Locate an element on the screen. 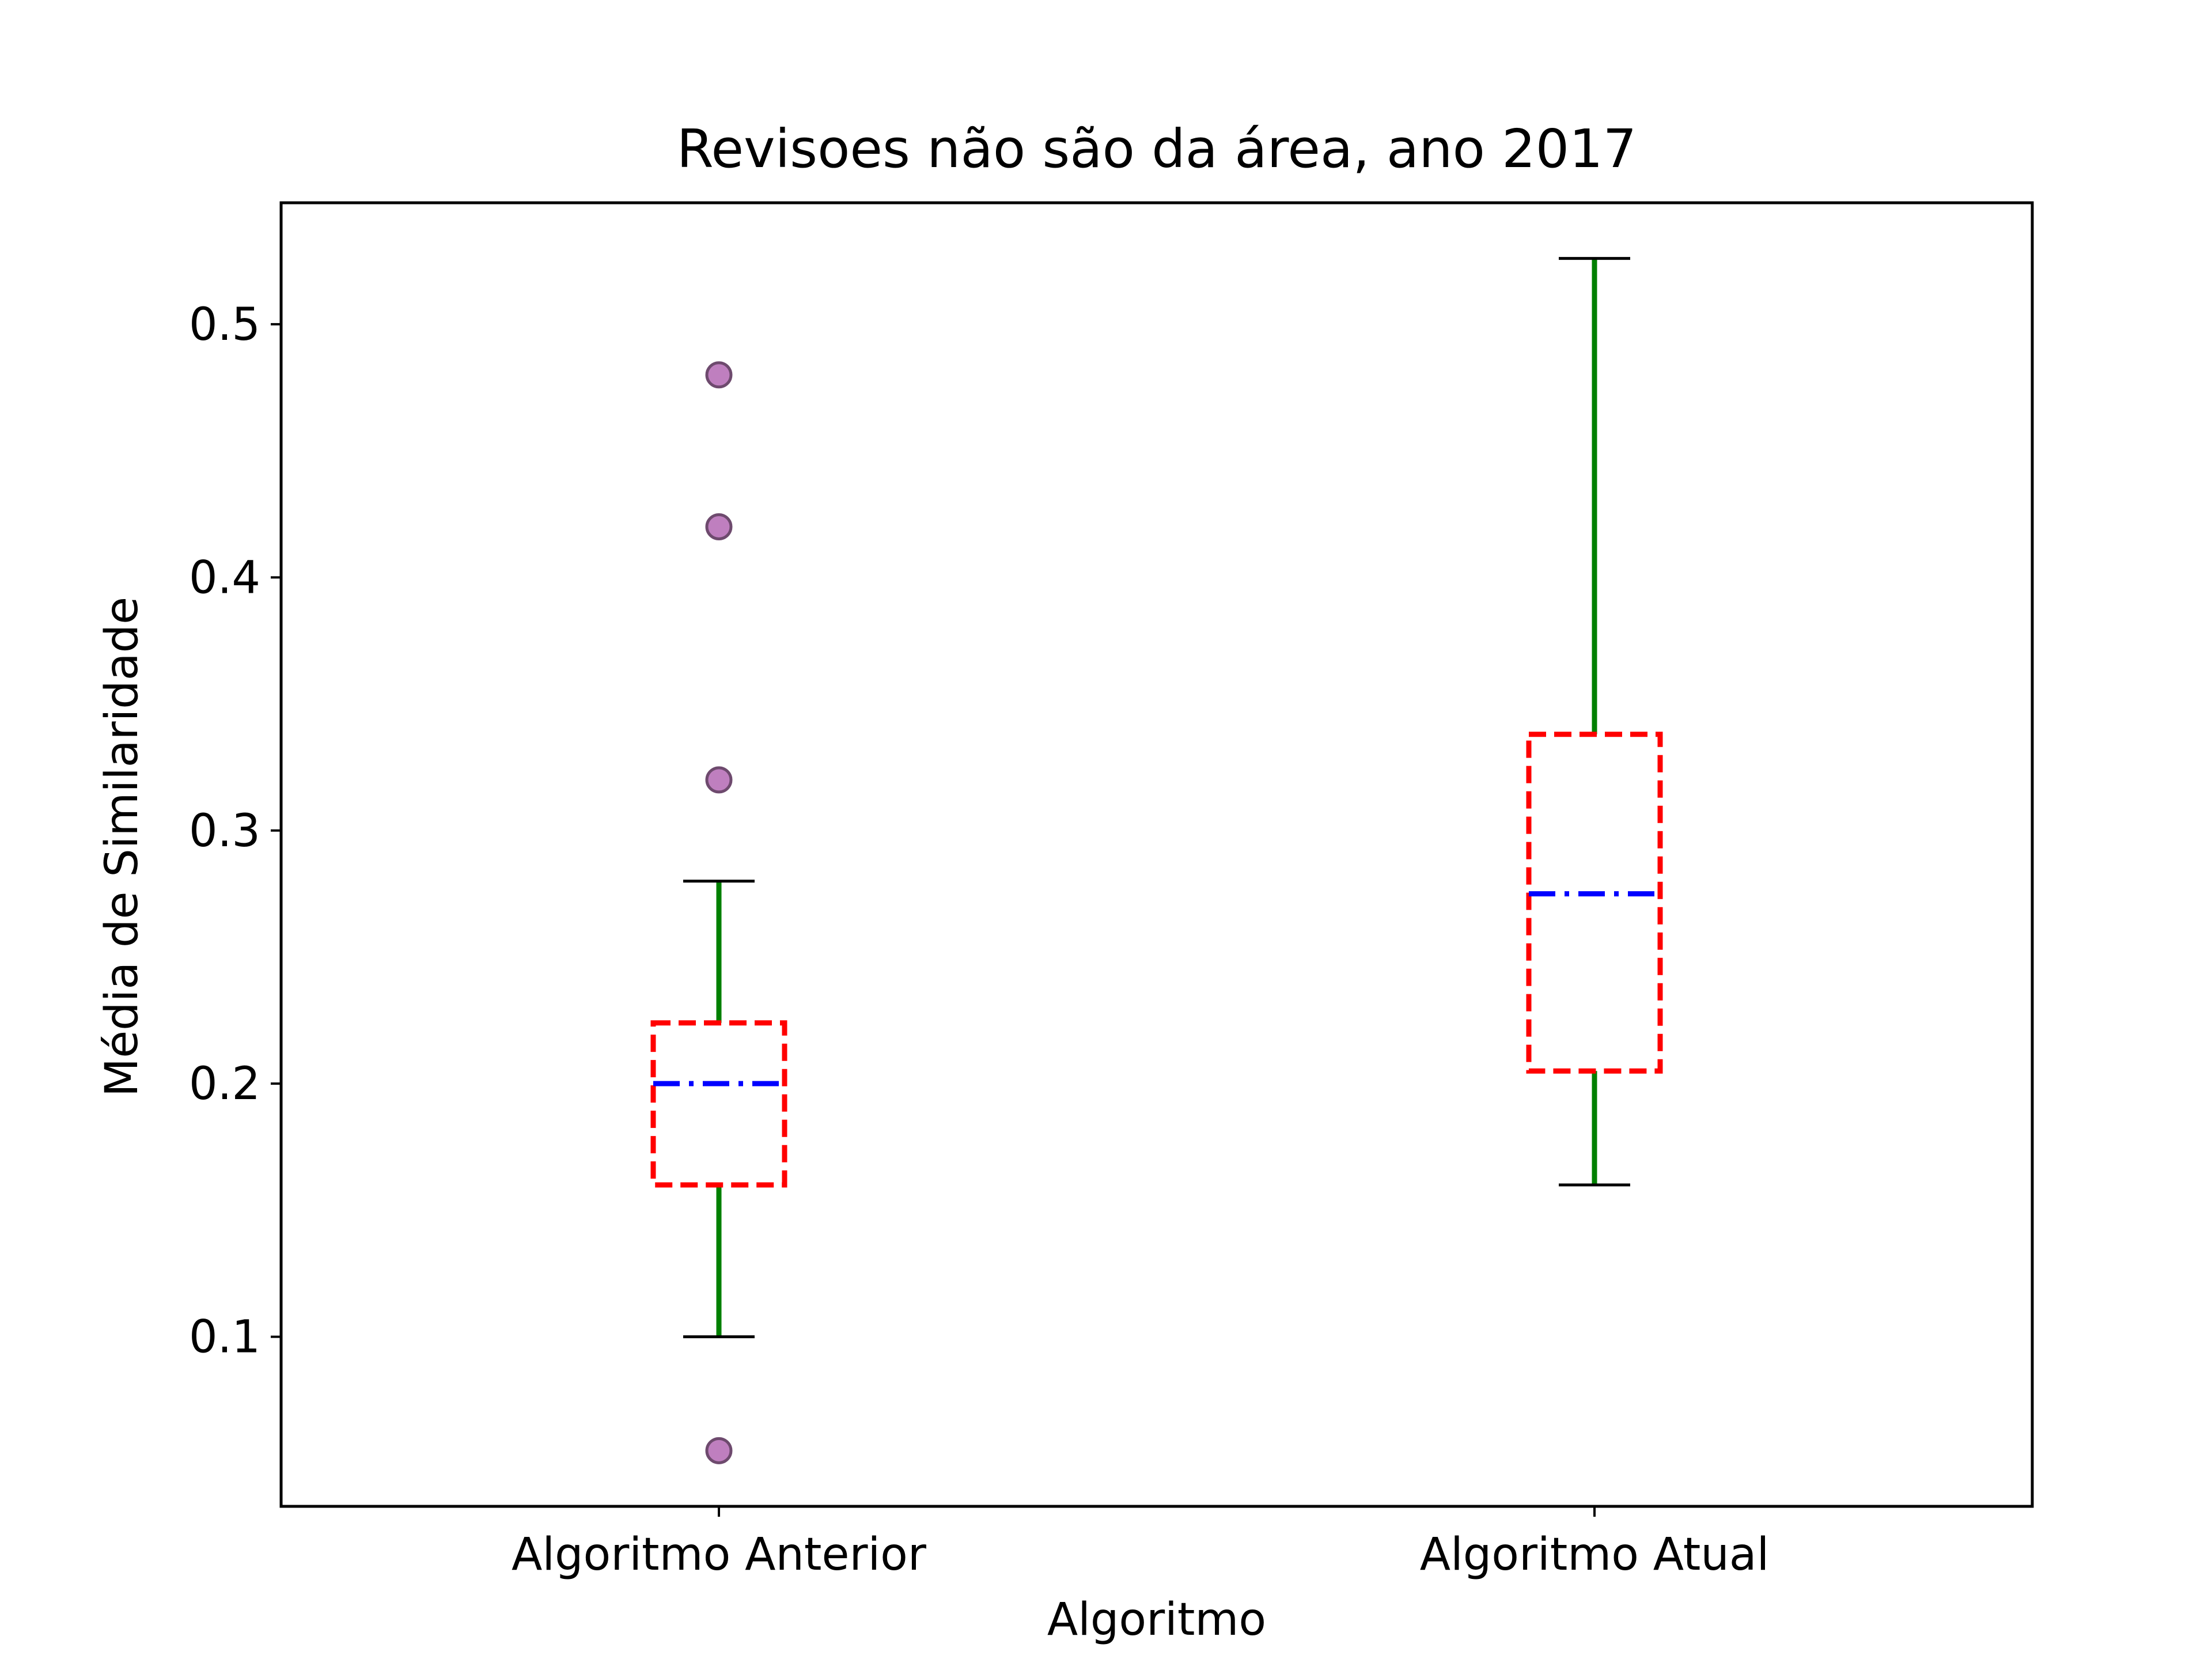 Image resolution: width=2212 pixels, height=1659 pixels. x-axis-label: Algoritmo is located at coordinates (1156, 1620).